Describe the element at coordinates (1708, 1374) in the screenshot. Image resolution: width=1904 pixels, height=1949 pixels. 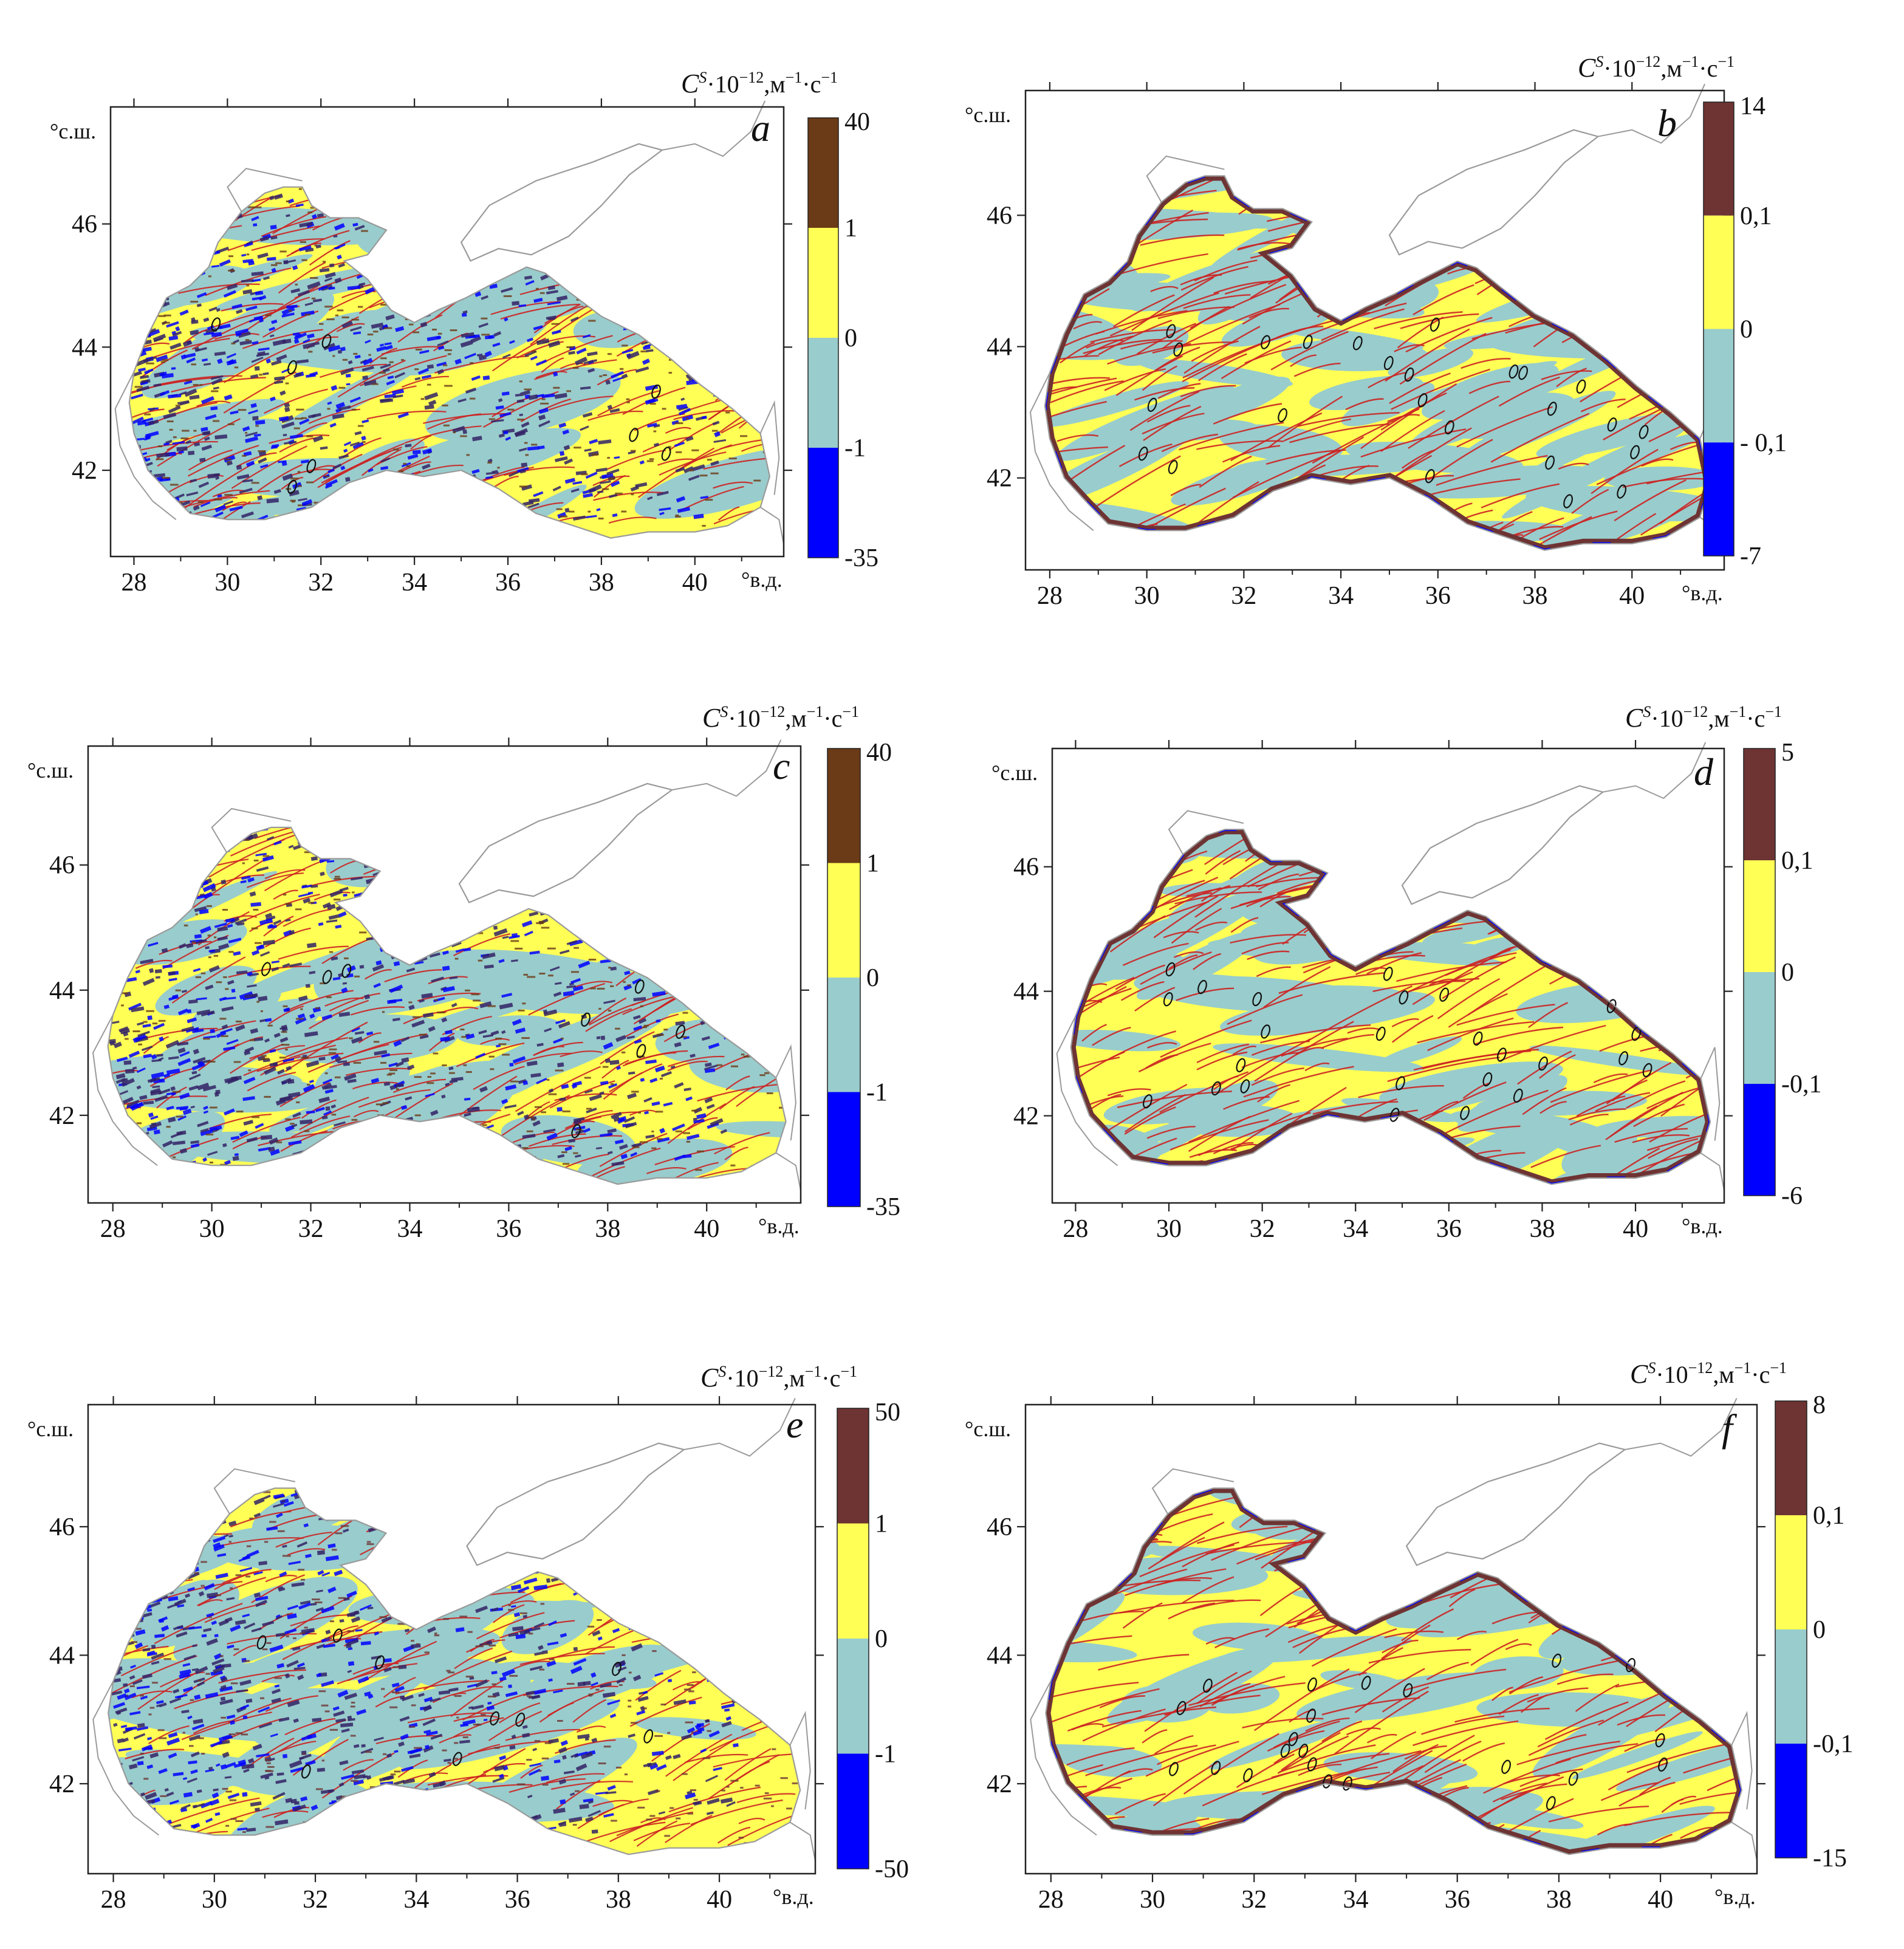
I see `colorbar-title-f: CS·10−12,м−1·с−1` at that location.